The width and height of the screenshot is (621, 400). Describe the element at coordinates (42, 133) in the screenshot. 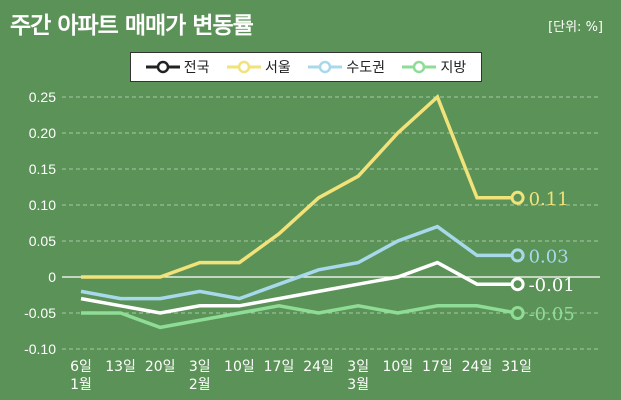

I see `y-tick-label: 0.20` at that location.